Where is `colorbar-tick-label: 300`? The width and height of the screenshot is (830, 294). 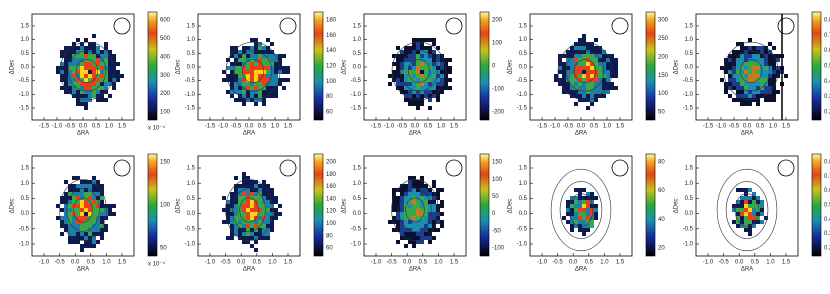
colorbar-tick-label: 300 is located at coordinates (663, 21).